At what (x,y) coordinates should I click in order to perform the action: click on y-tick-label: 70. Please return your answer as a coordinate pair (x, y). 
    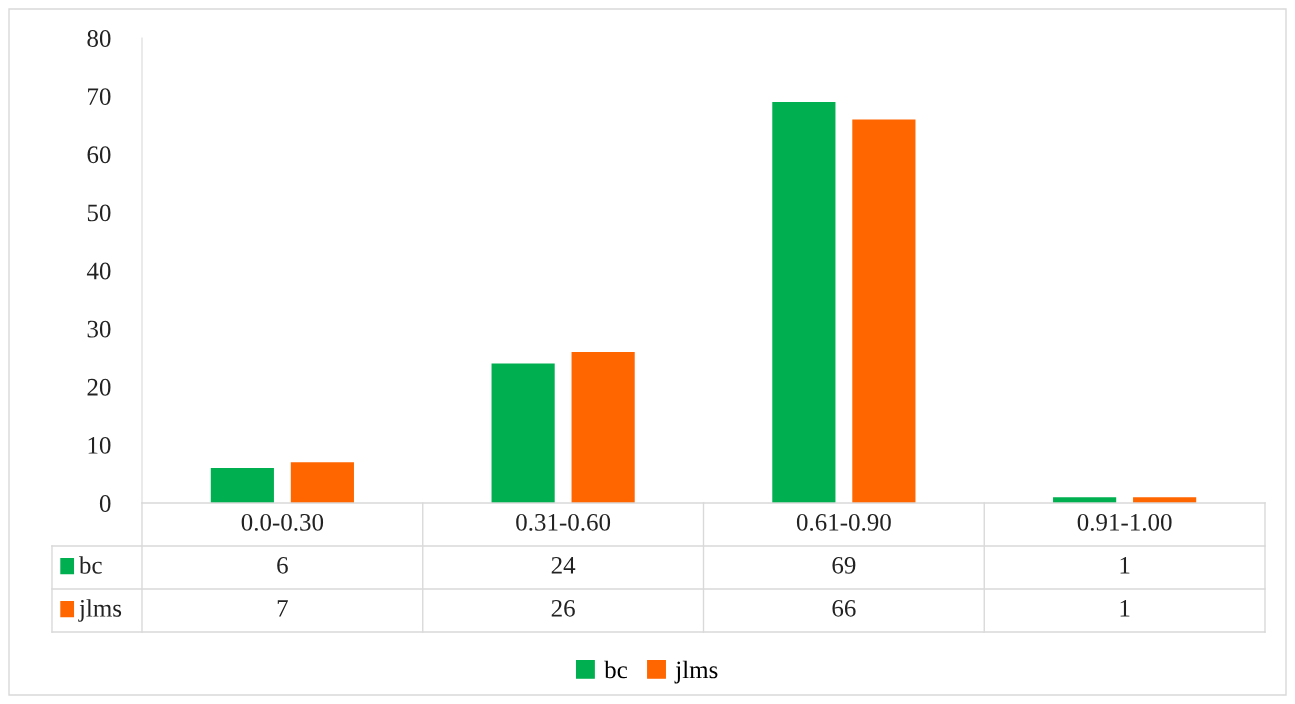
    Looking at the image, I should click on (99, 97).